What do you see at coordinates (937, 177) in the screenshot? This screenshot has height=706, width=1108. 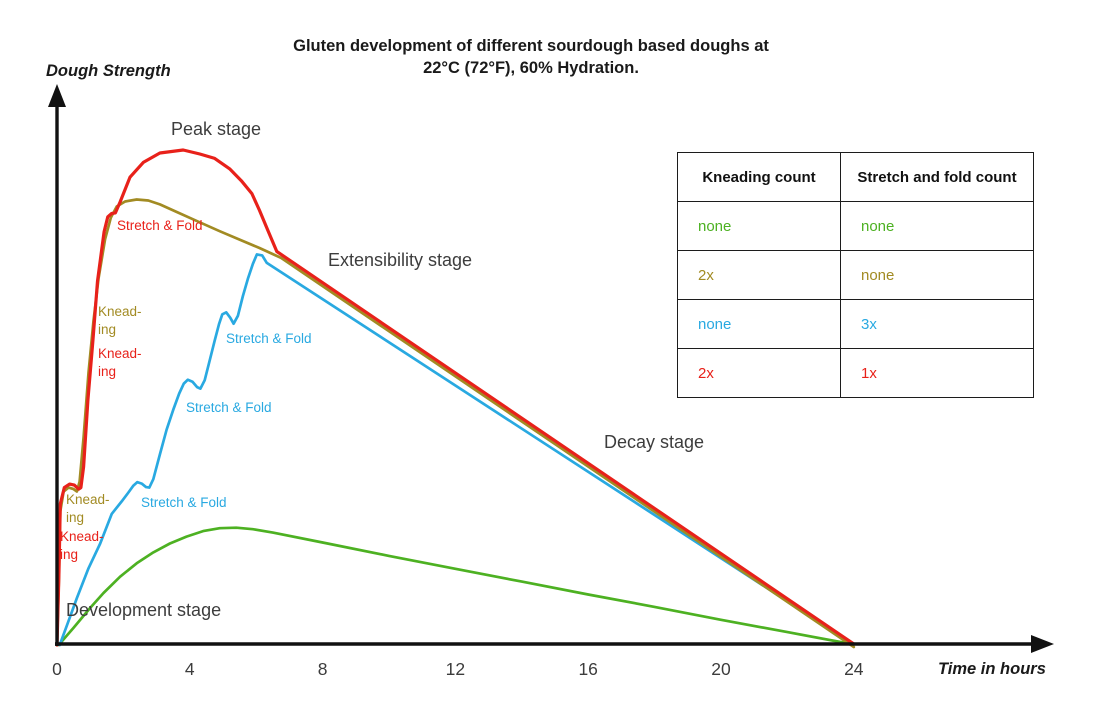 I see `legend-header-fold: Stretch and fold count` at bounding box center [937, 177].